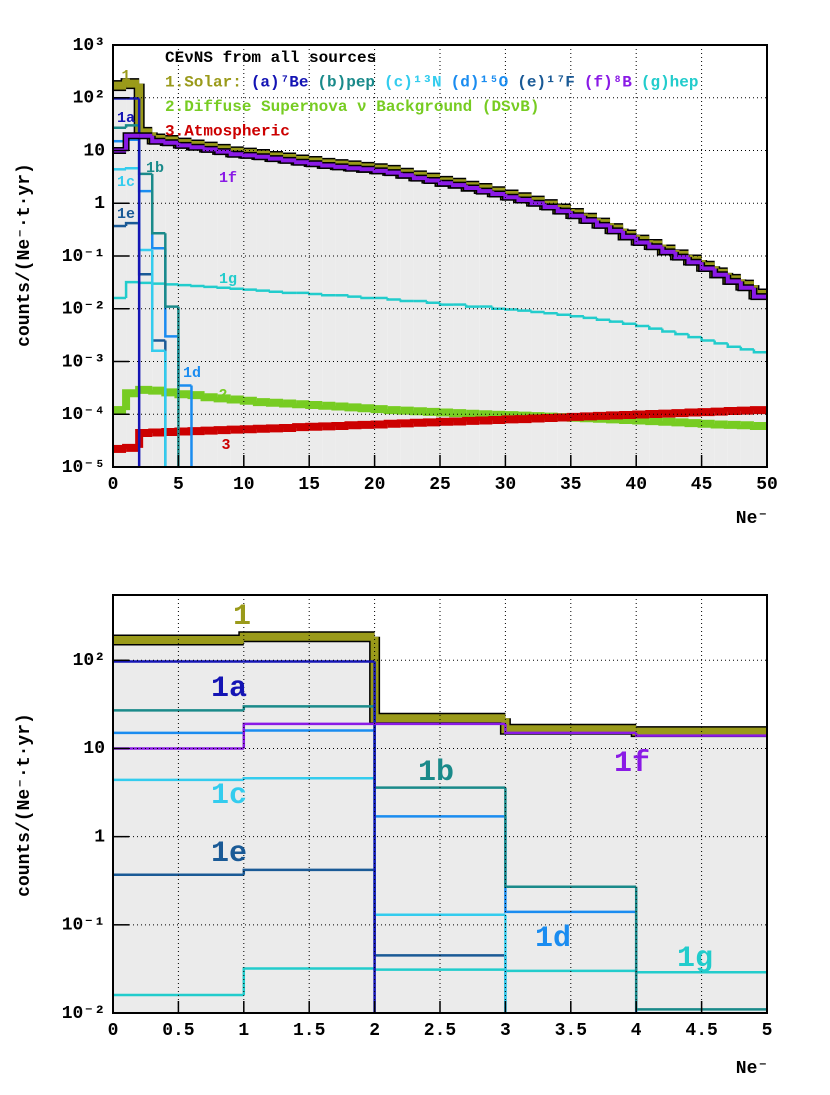  I want to click on x-tick-label: 4.5, so click(701, 1031).